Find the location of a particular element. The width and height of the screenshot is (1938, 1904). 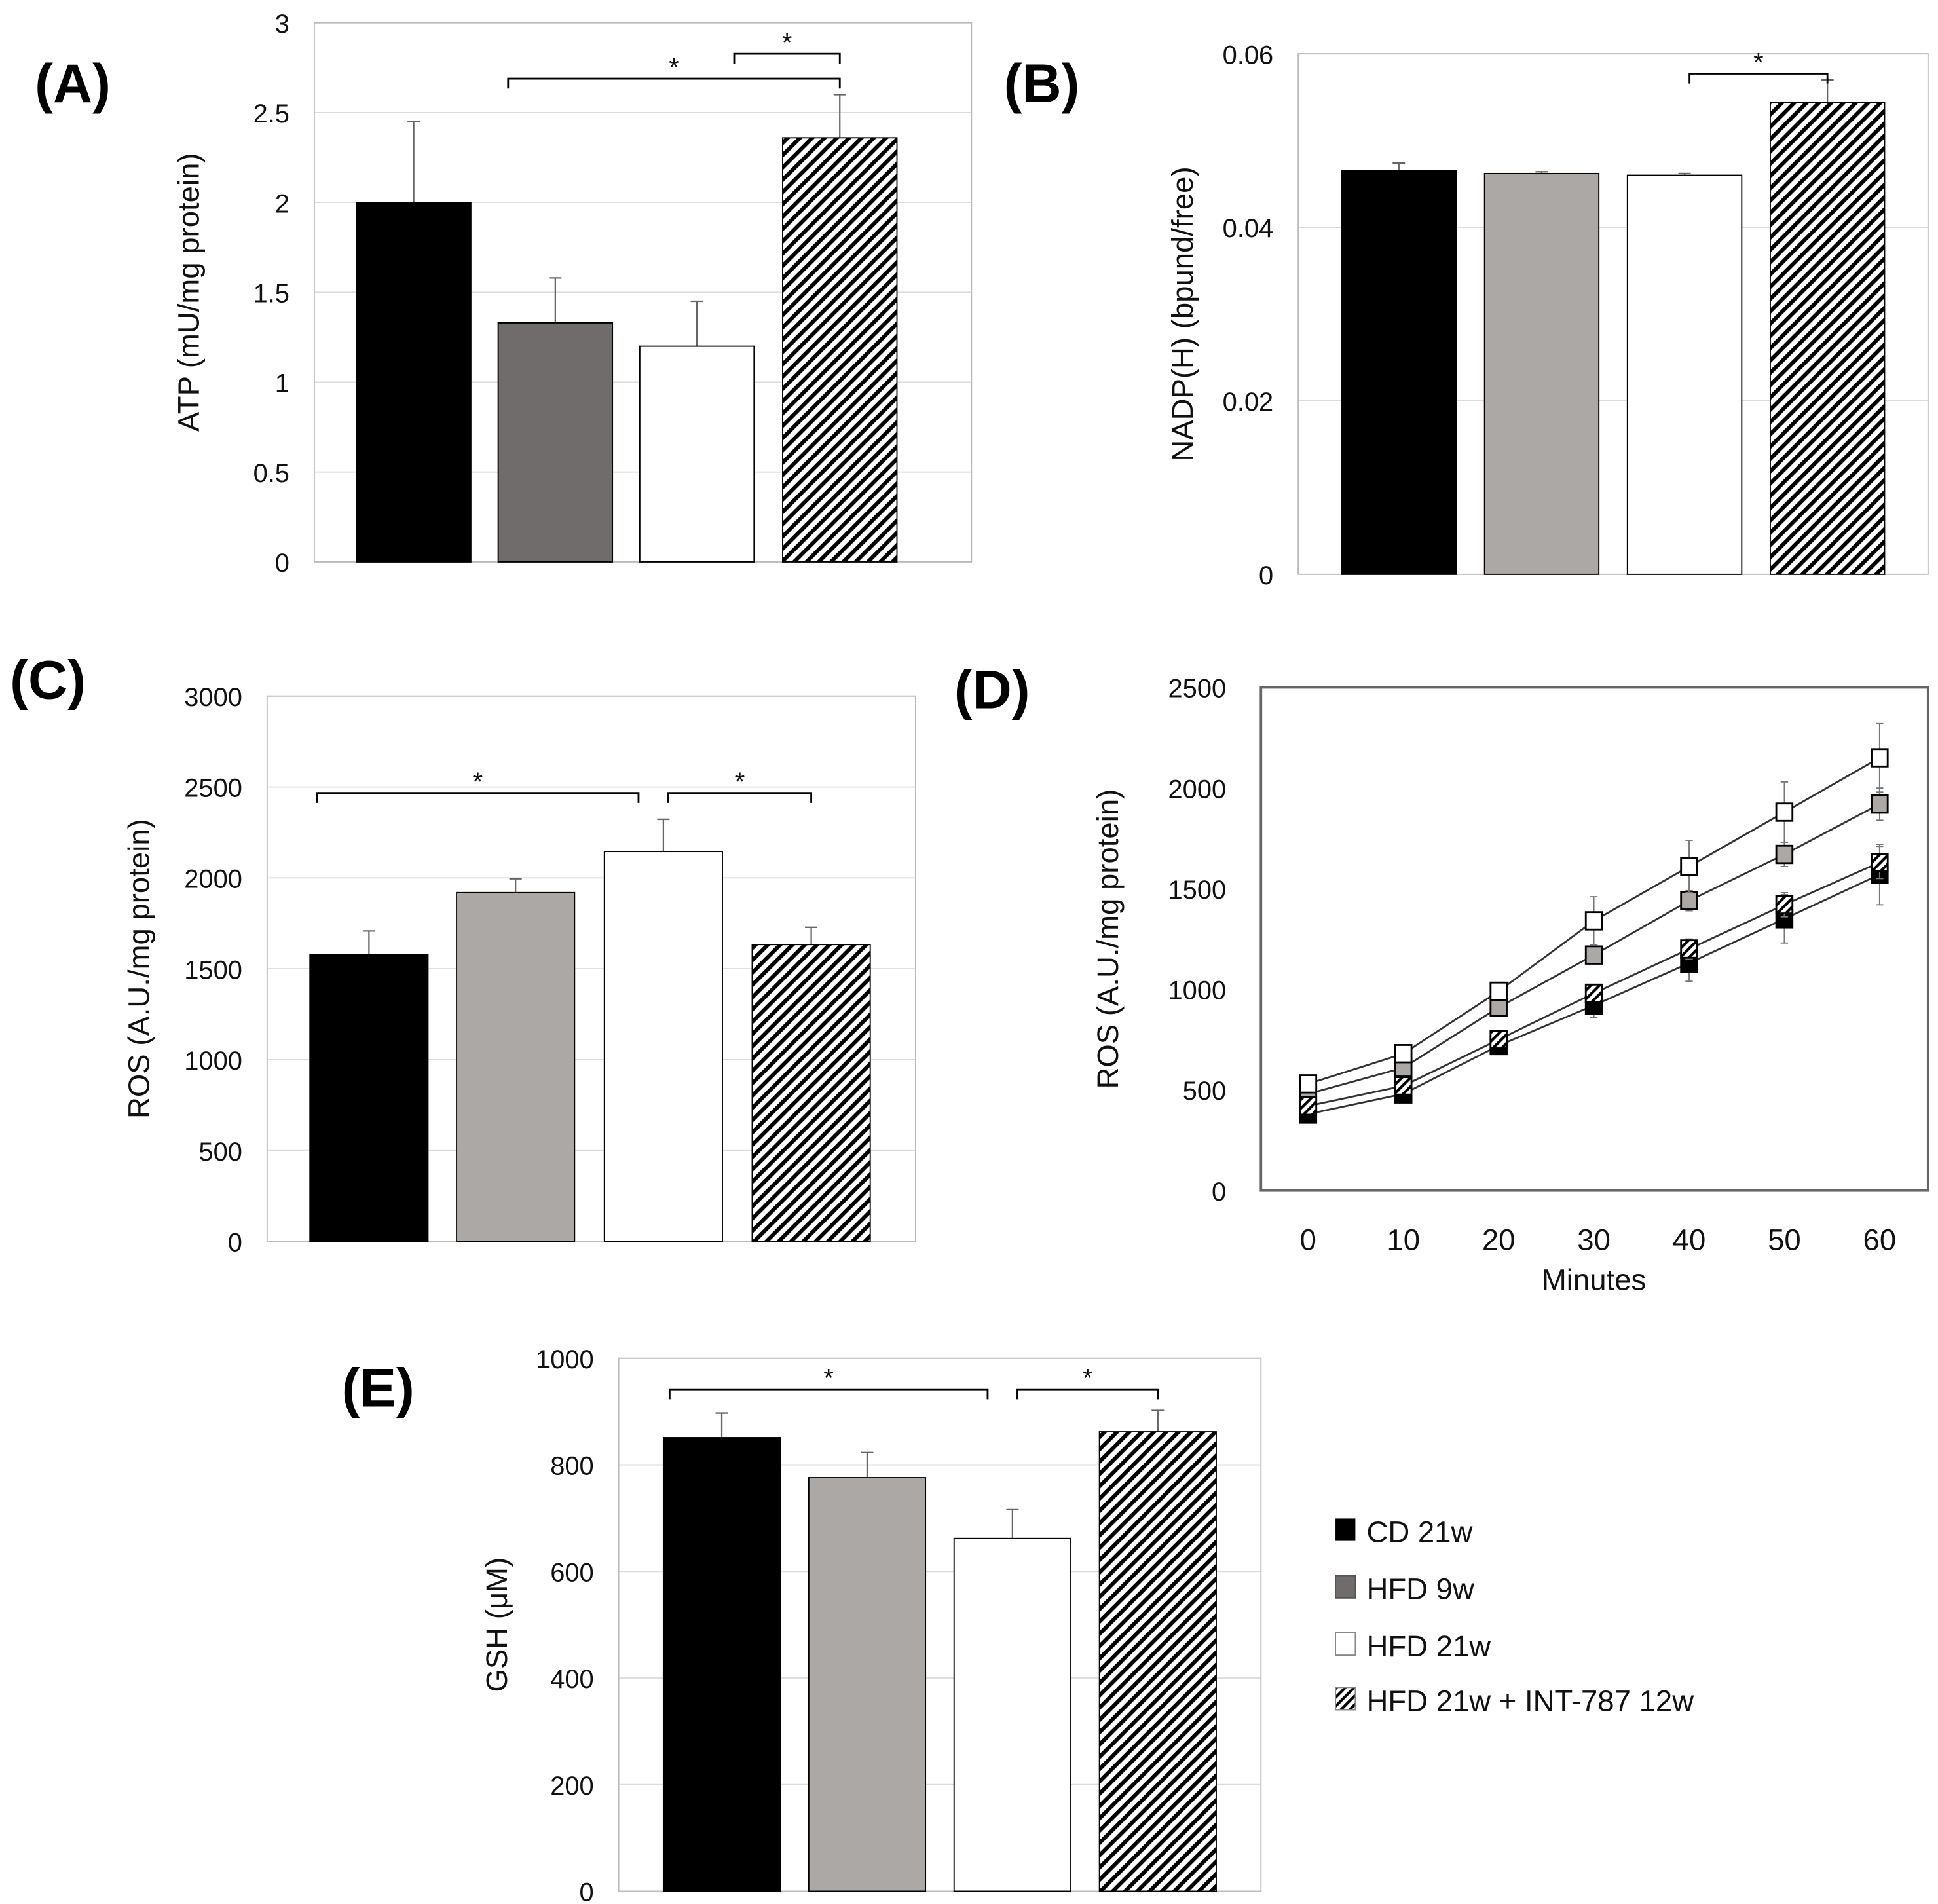

y-tick-label: 1.5 is located at coordinates (271, 293).